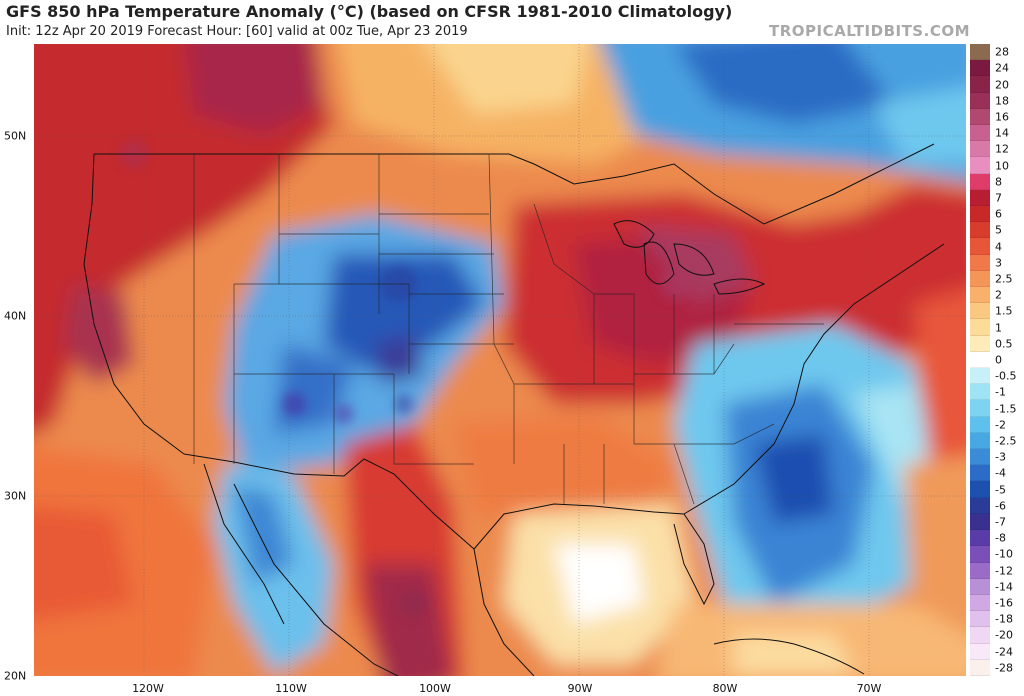 This screenshot has height=696, width=1024. What do you see at coordinates (998, 328) in the screenshot?
I see `colorbar-label: 1` at bounding box center [998, 328].